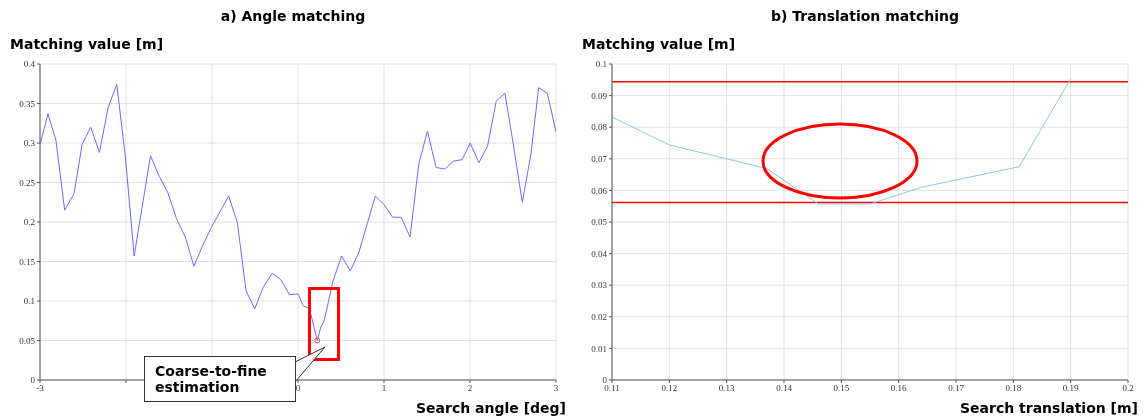 The width and height of the screenshot is (1147, 418). What do you see at coordinates (220, 379) in the screenshot?
I see `annotation: Coarse-to-fine estimation` at bounding box center [220, 379].